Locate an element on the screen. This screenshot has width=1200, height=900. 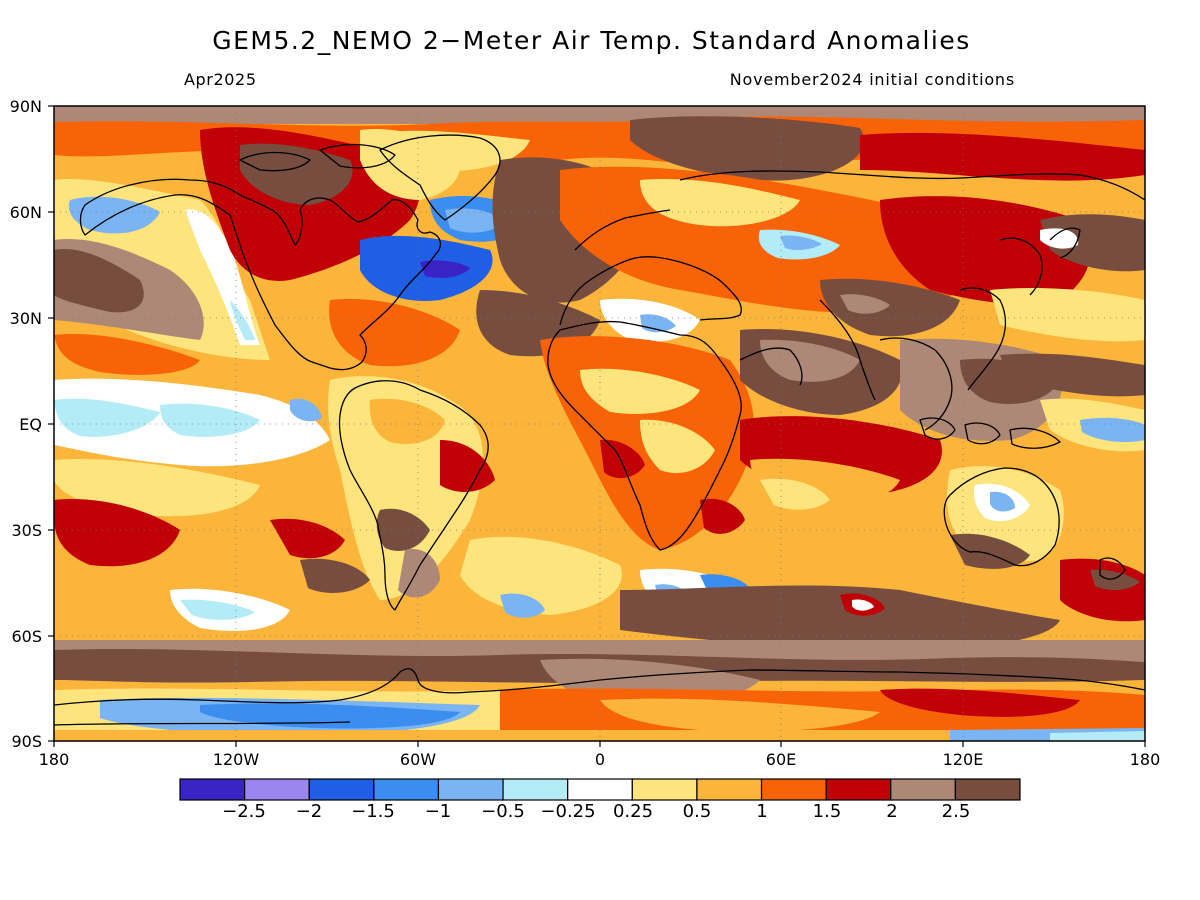
lon-label-180w: 180 is located at coordinates (54, 759).